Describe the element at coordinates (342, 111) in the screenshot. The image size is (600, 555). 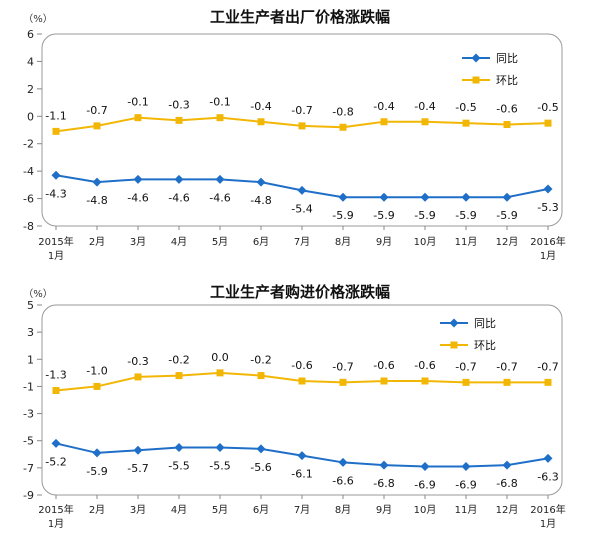
I see `data-label: -0.8` at that location.